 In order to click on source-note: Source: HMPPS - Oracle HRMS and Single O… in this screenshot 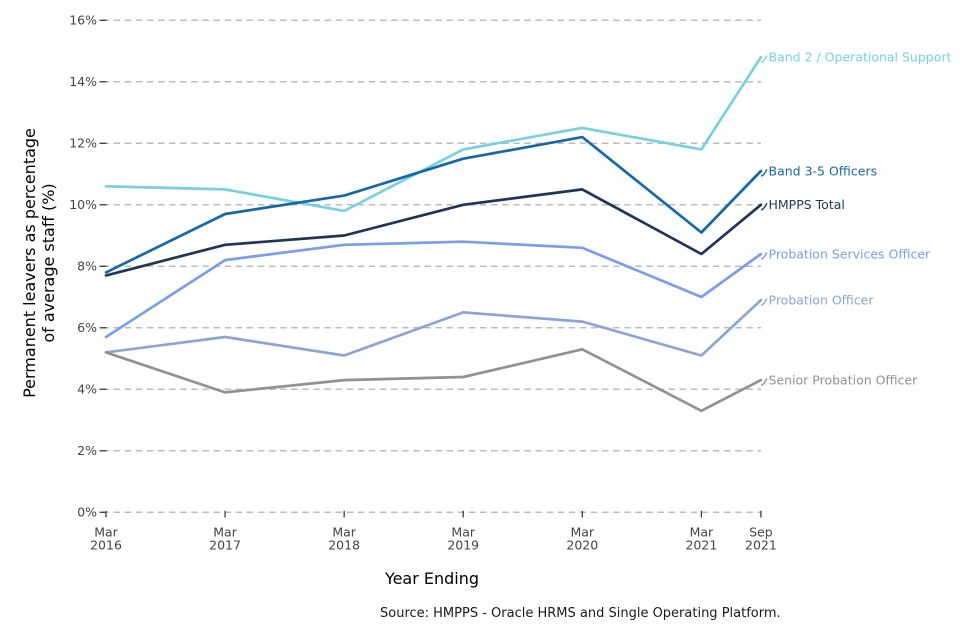, I will do `click(580, 613)`.